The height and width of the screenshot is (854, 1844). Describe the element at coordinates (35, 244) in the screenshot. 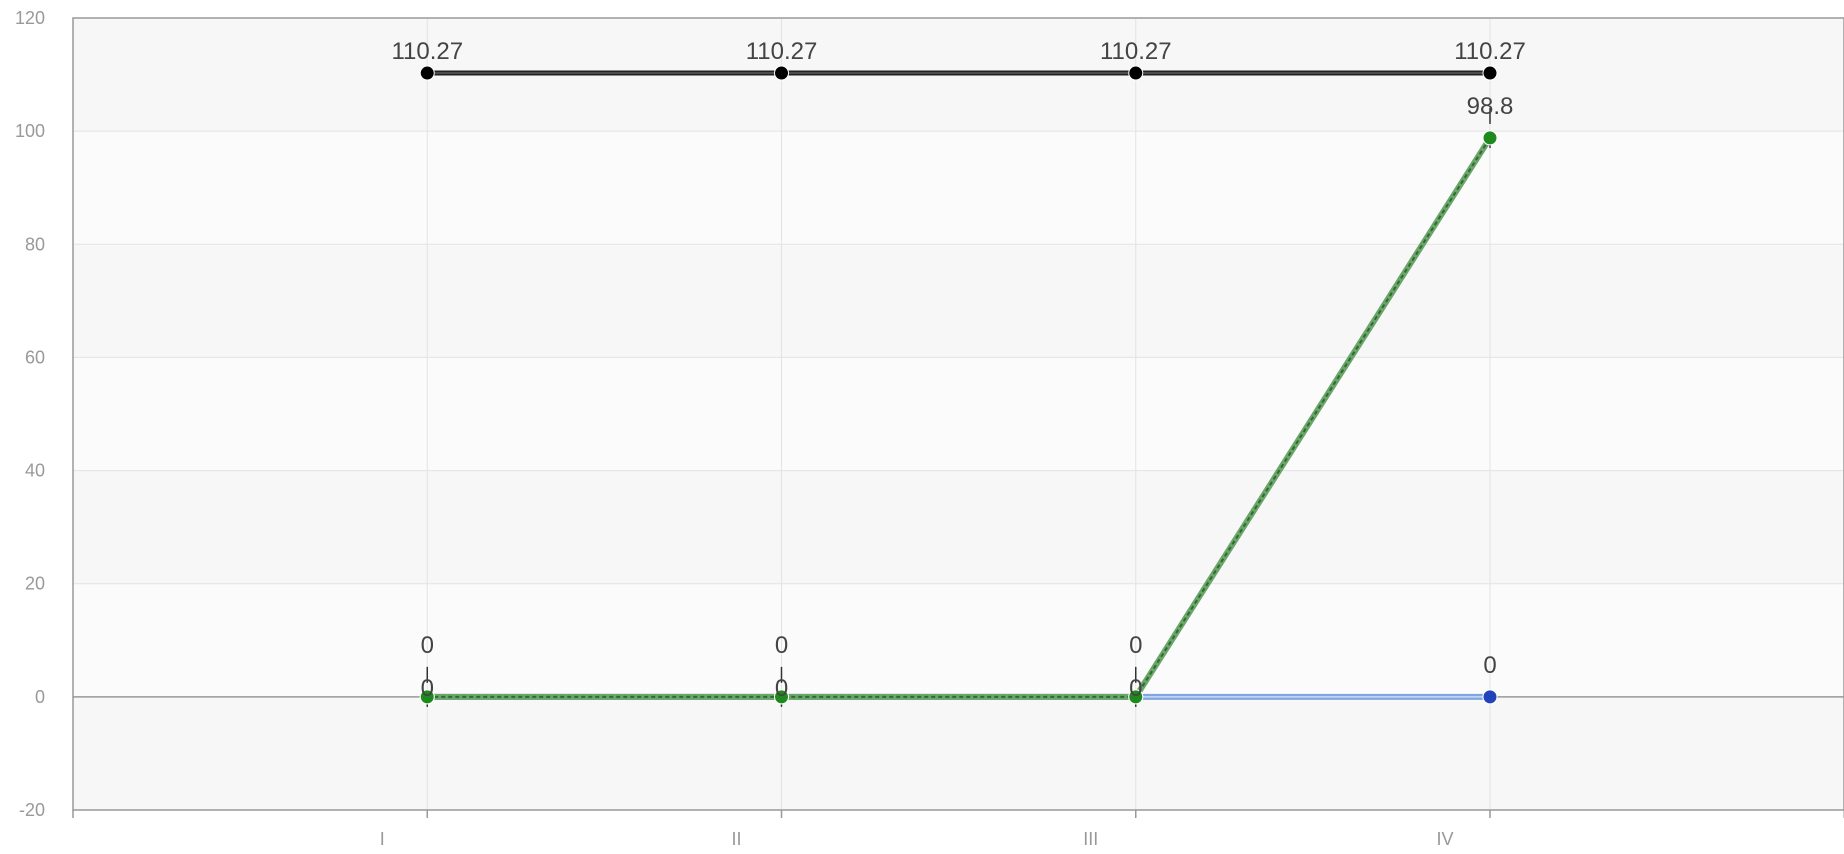

I see `y-tick-label: 80` at that location.